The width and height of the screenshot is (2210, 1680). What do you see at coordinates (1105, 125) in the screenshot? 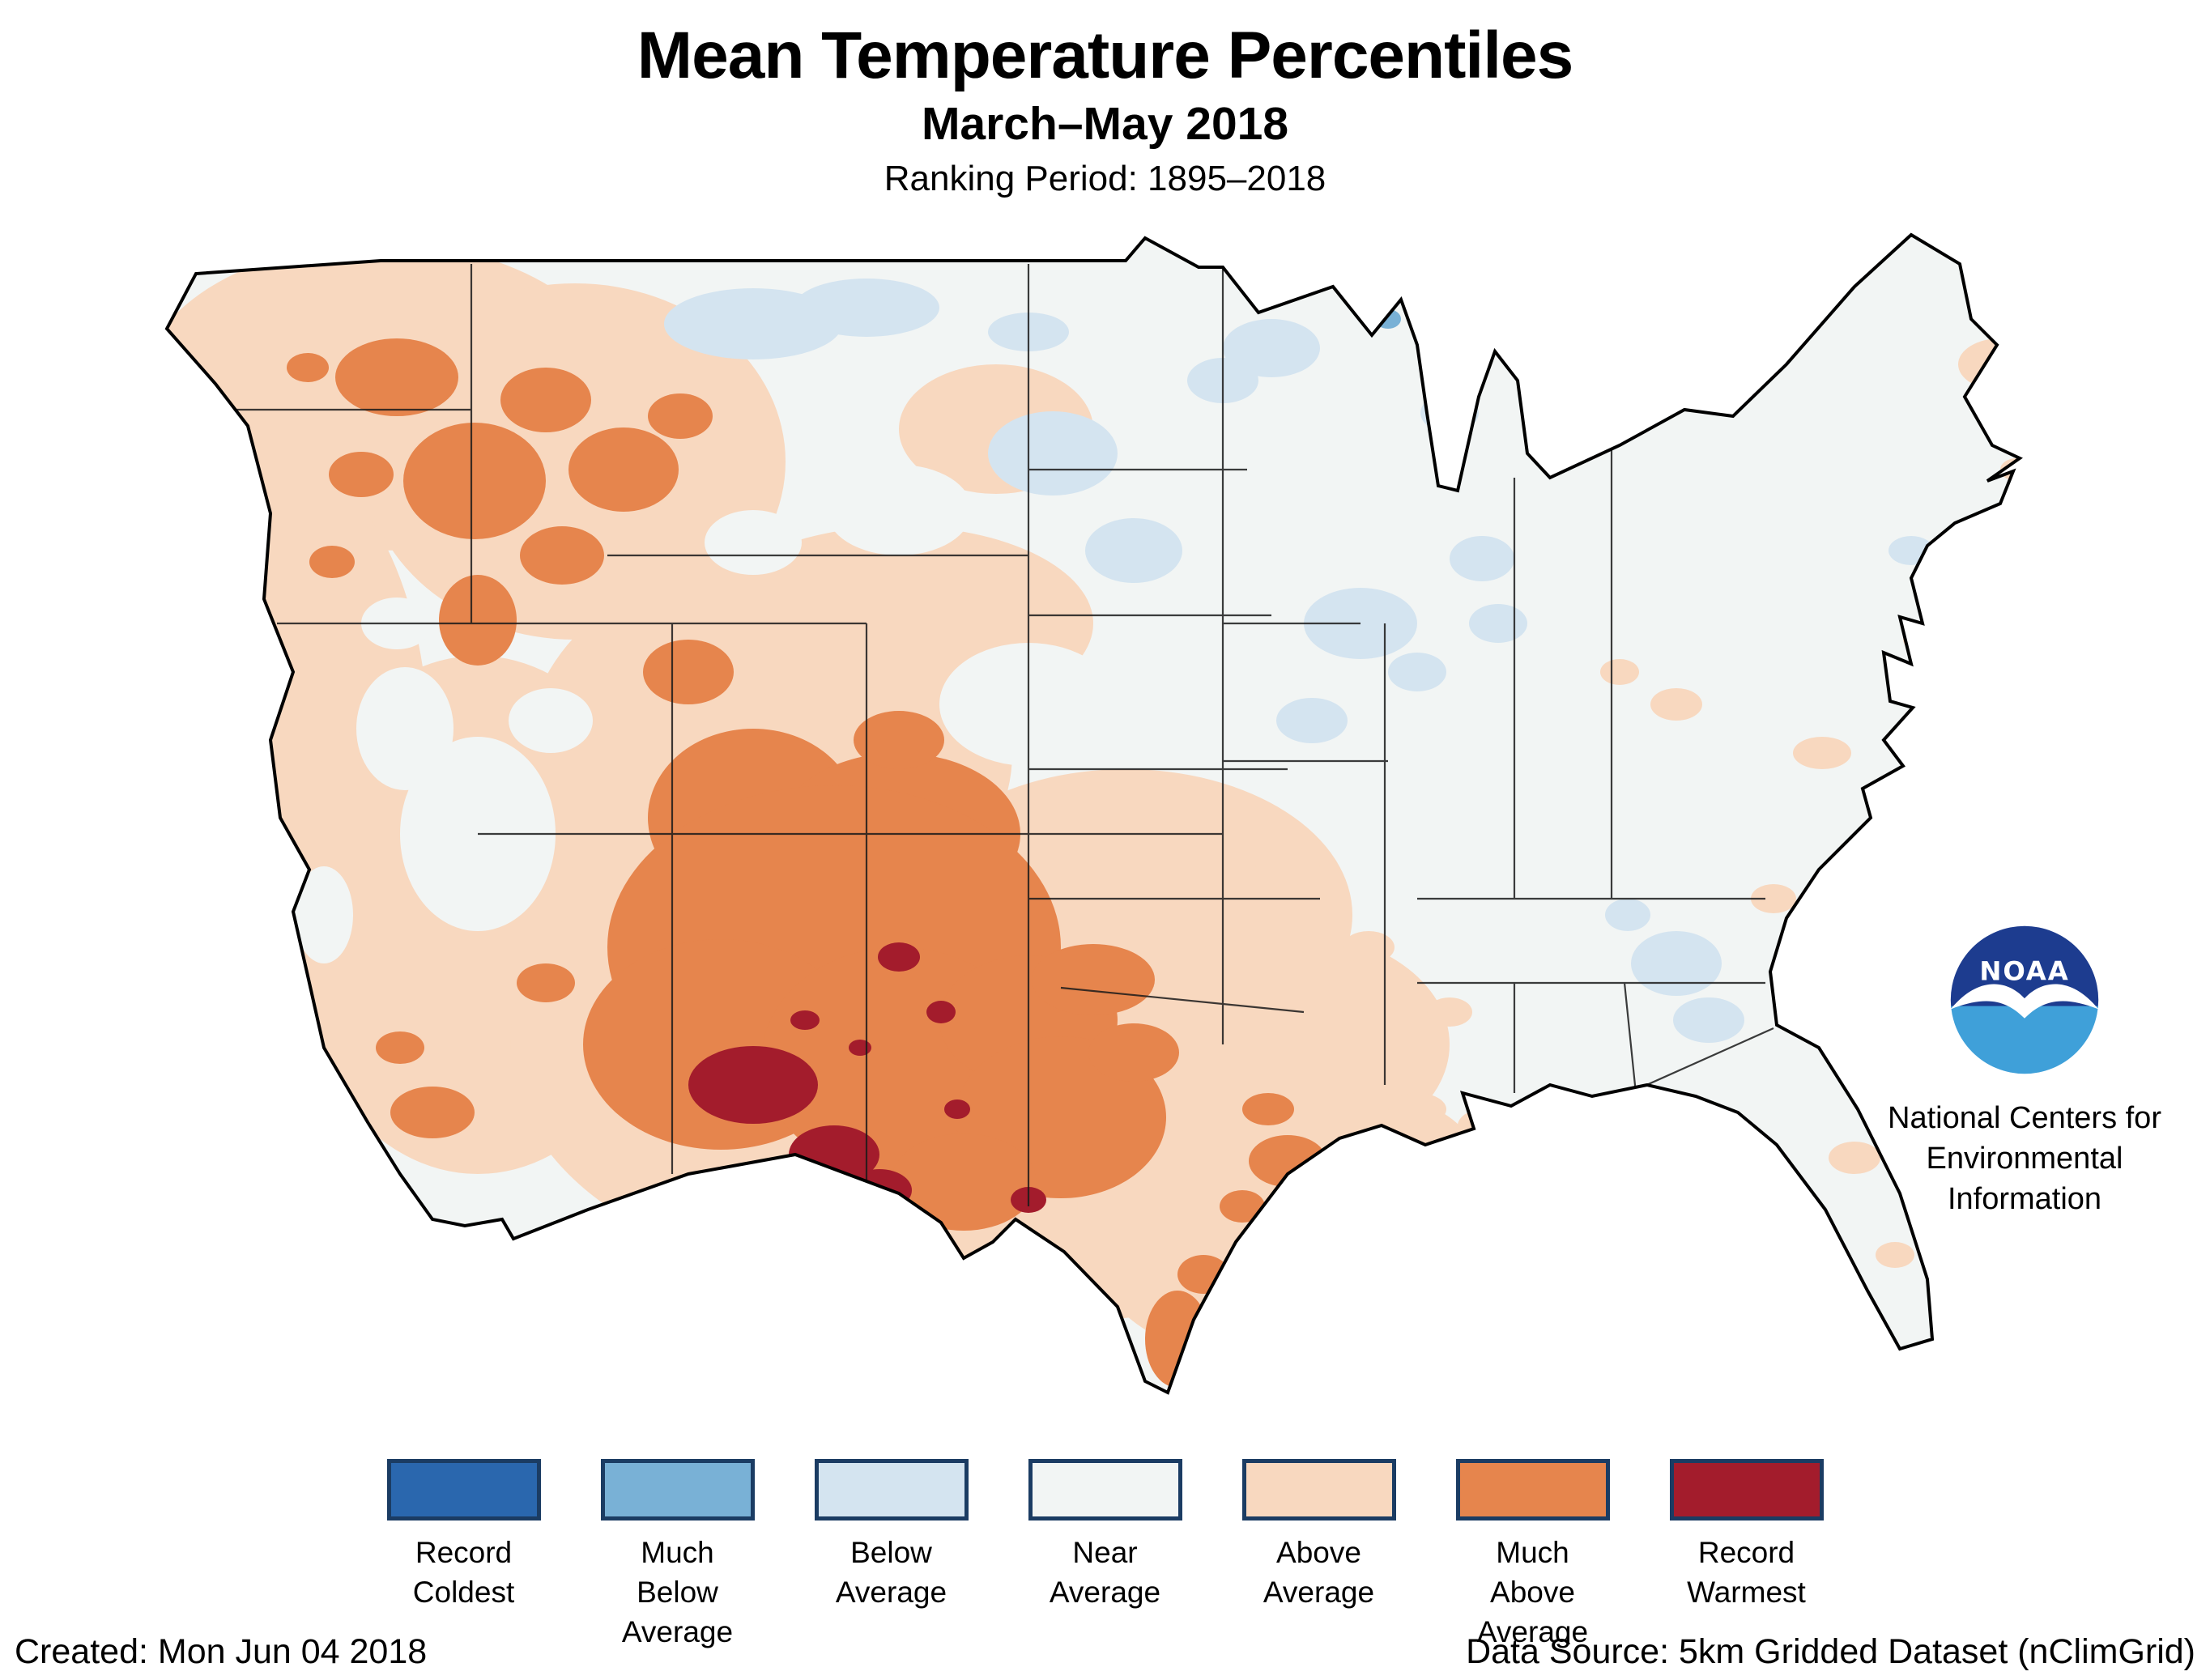
I see `page-subtitle: March–May 2018` at bounding box center [1105, 125].